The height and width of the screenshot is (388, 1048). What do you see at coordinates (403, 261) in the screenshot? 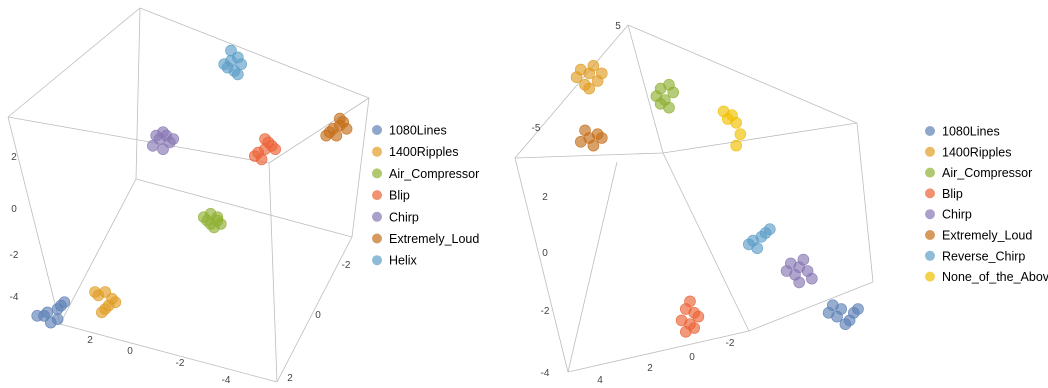
I see `legend-label: Helix` at bounding box center [403, 261].